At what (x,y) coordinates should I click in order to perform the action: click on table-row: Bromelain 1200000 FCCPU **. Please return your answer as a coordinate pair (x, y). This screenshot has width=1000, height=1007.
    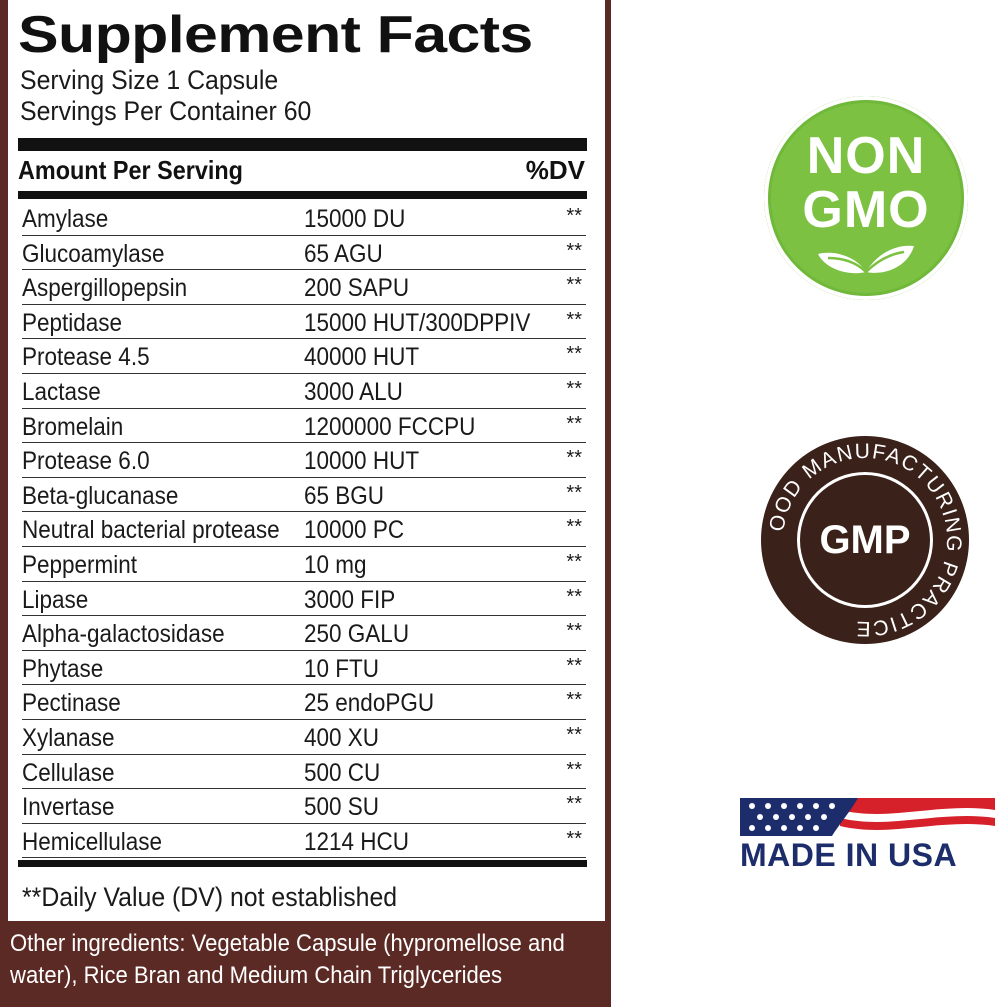
    Looking at the image, I should click on (304, 426).